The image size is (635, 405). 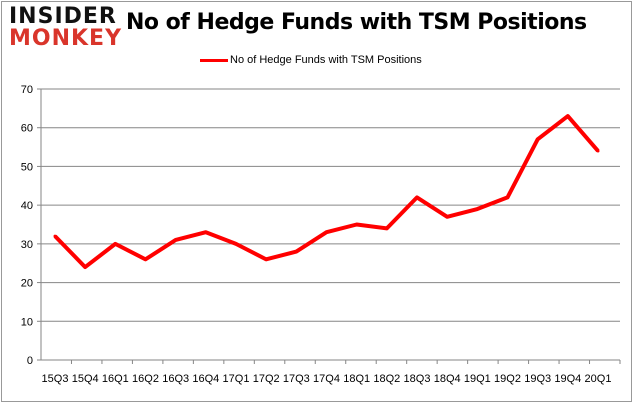 What do you see at coordinates (477, 379) in the screenshot?
I see `x-tick-label: 19Q1` at bounding box center [477, 379].